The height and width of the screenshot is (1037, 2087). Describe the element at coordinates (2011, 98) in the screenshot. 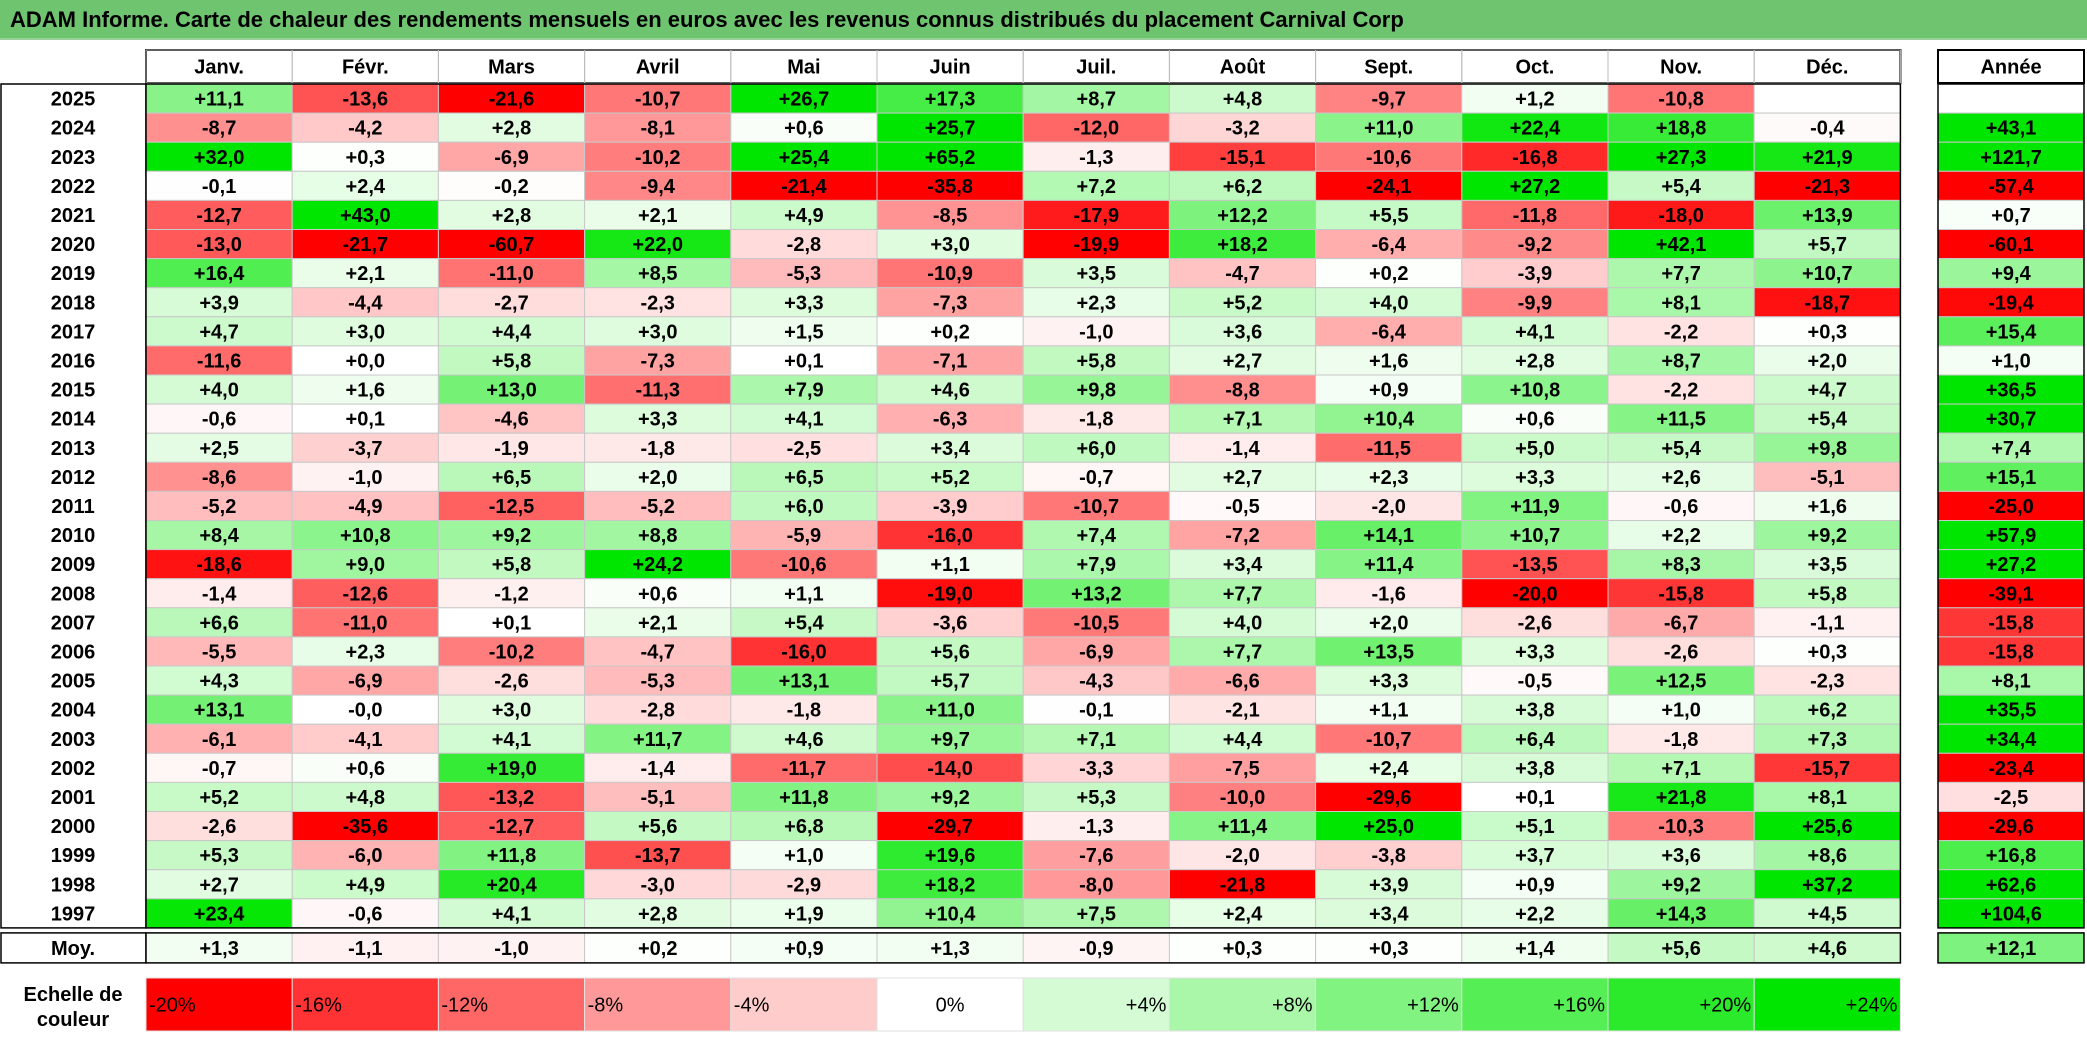

I see `annual-cell` at that location.